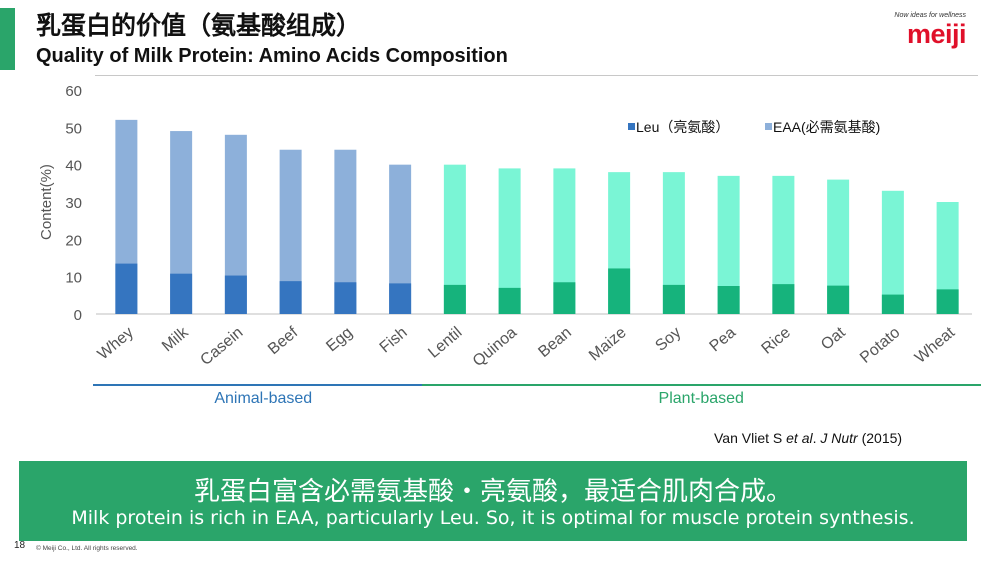 This screenshot has height=562, width=1000. Describe the element at coordinates (73, 166) in the screenshot. I see `y-tick-label: 40` at that location.